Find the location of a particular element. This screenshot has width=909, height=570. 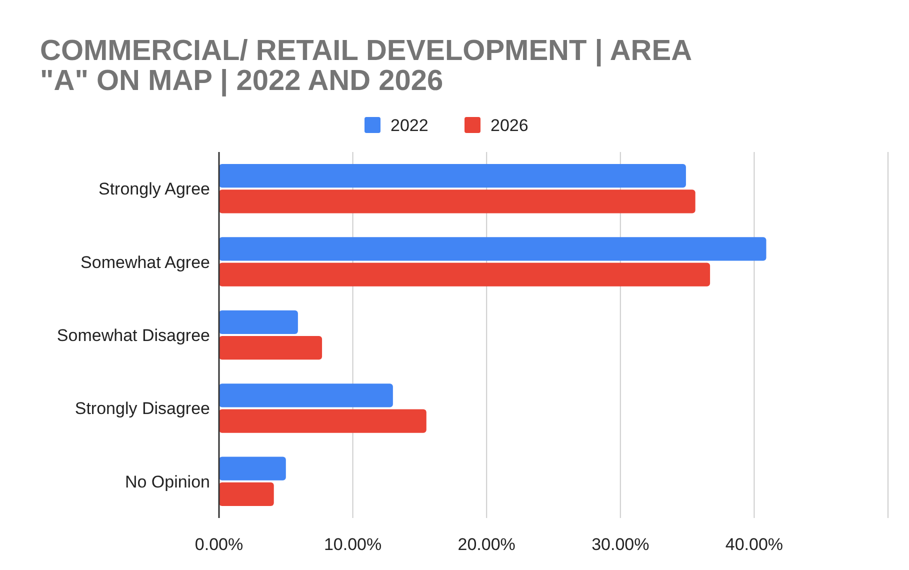

legend-label: 2022 is located at coordinates (409, 125).